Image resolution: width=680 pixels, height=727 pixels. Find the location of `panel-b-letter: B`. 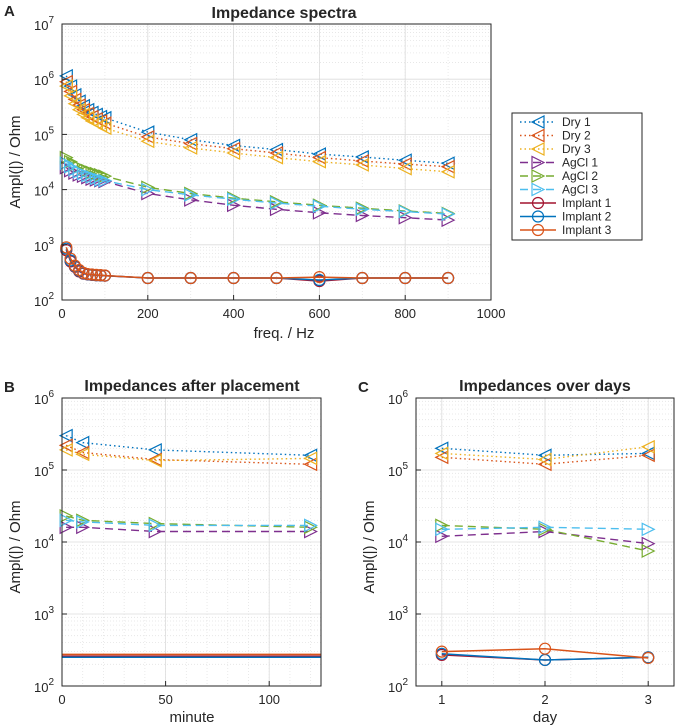

panel-b-letter: B is located at coordinates (9, 387).